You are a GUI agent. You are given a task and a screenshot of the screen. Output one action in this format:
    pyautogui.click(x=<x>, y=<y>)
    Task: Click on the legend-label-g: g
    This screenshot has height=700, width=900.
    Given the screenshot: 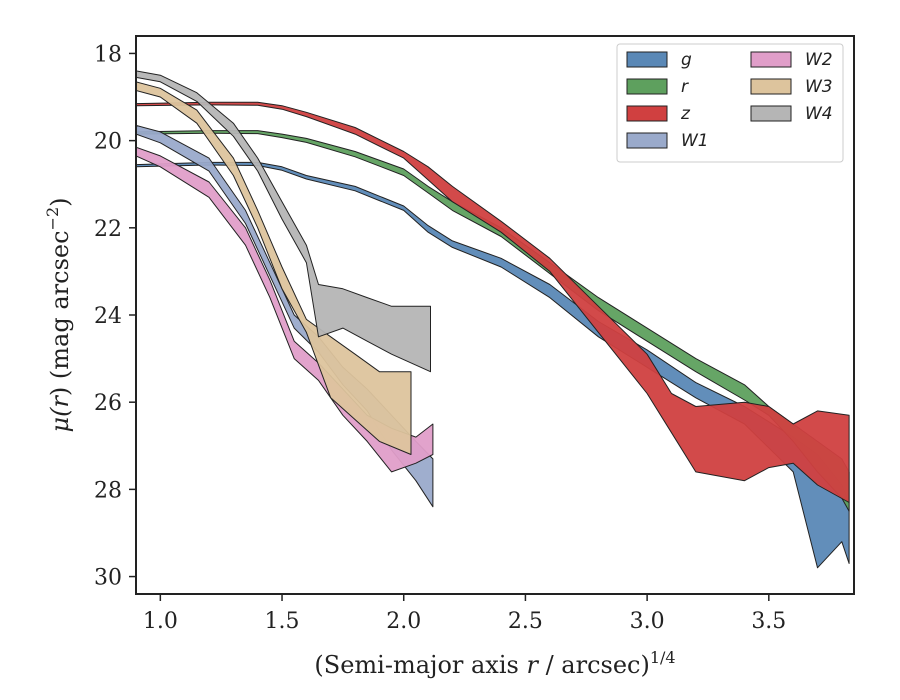 What is the action you would take?
    pyautogui.click(x=686, y=60)
    